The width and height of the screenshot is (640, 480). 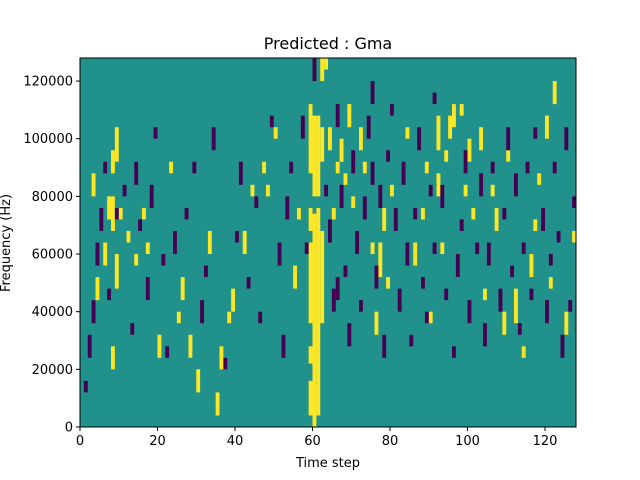 I want to click on x-tick-label: 60, so click(x=312, y=441).